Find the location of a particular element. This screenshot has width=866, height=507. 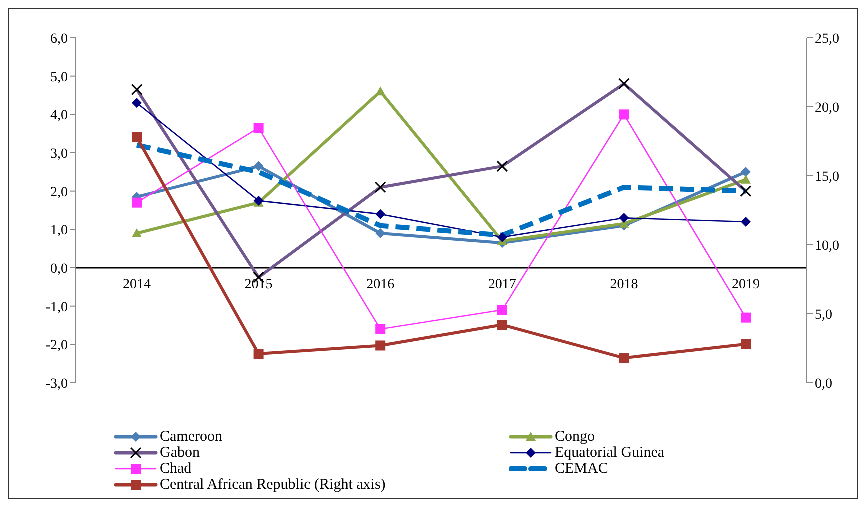

x-tick-label: 2015 is located at coordinates (258, 285).